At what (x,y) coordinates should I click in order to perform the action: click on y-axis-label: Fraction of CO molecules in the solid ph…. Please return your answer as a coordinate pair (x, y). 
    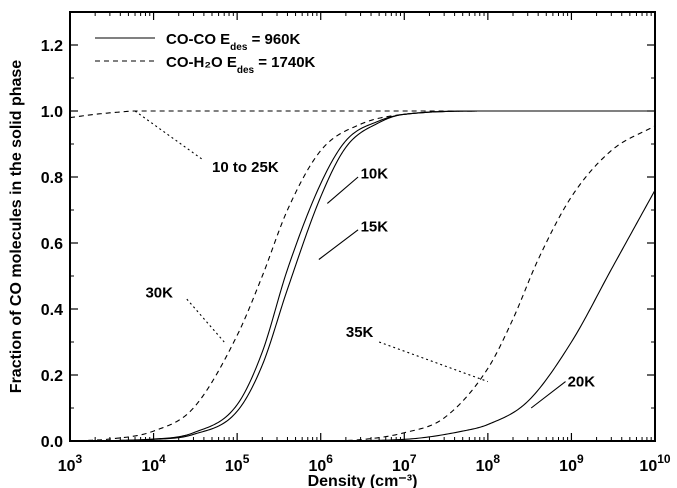
    Looking at the image, I should click on (16, 226).